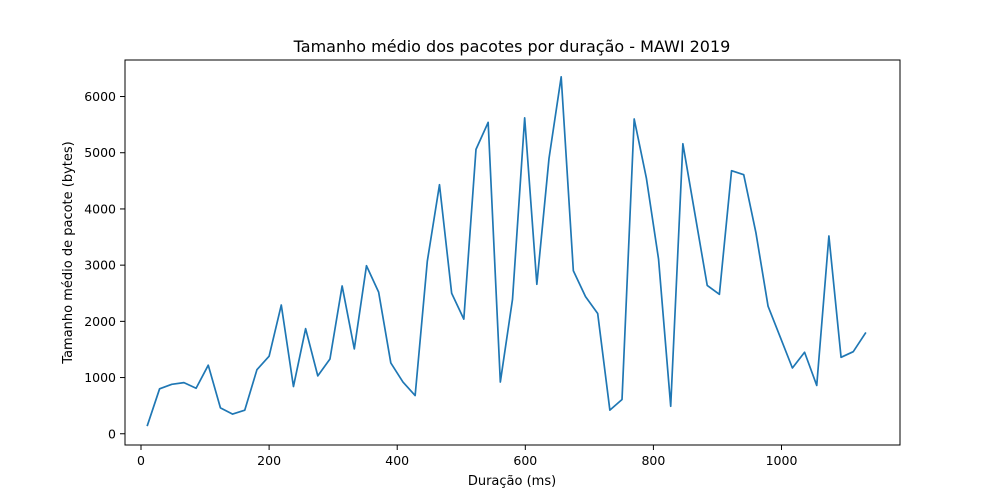 This screenshot has width=1000, height=500. What do you see at coordinates (525, 460) in the screenshot?
I see `x-tick-label: 600` at bounding box center [525, 460].